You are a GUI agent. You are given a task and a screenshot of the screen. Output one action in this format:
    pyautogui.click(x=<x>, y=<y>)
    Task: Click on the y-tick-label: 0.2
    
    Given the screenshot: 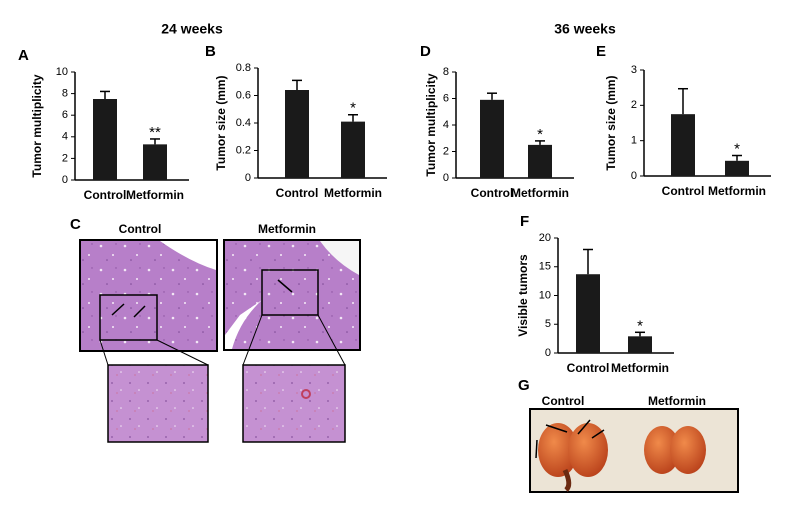 What is the action you would take?
    pyautogui.click(x=243, y=150)
    